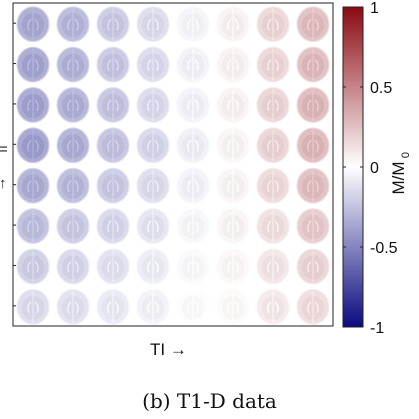 This screenshot has width=419, height=419. What do you see at coordinates (168, 349) in the screenshot?
I see `x-axis-label: TI →` at bounding box center [168, 349].